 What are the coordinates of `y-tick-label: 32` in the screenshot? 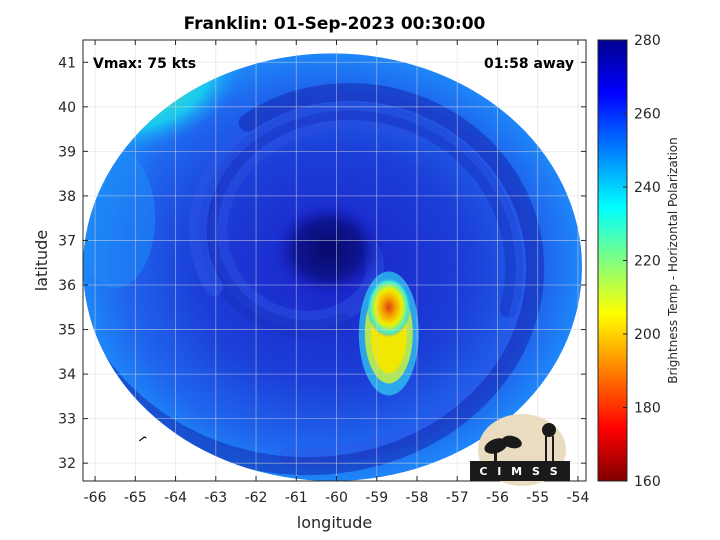 It's located at (67, 464).